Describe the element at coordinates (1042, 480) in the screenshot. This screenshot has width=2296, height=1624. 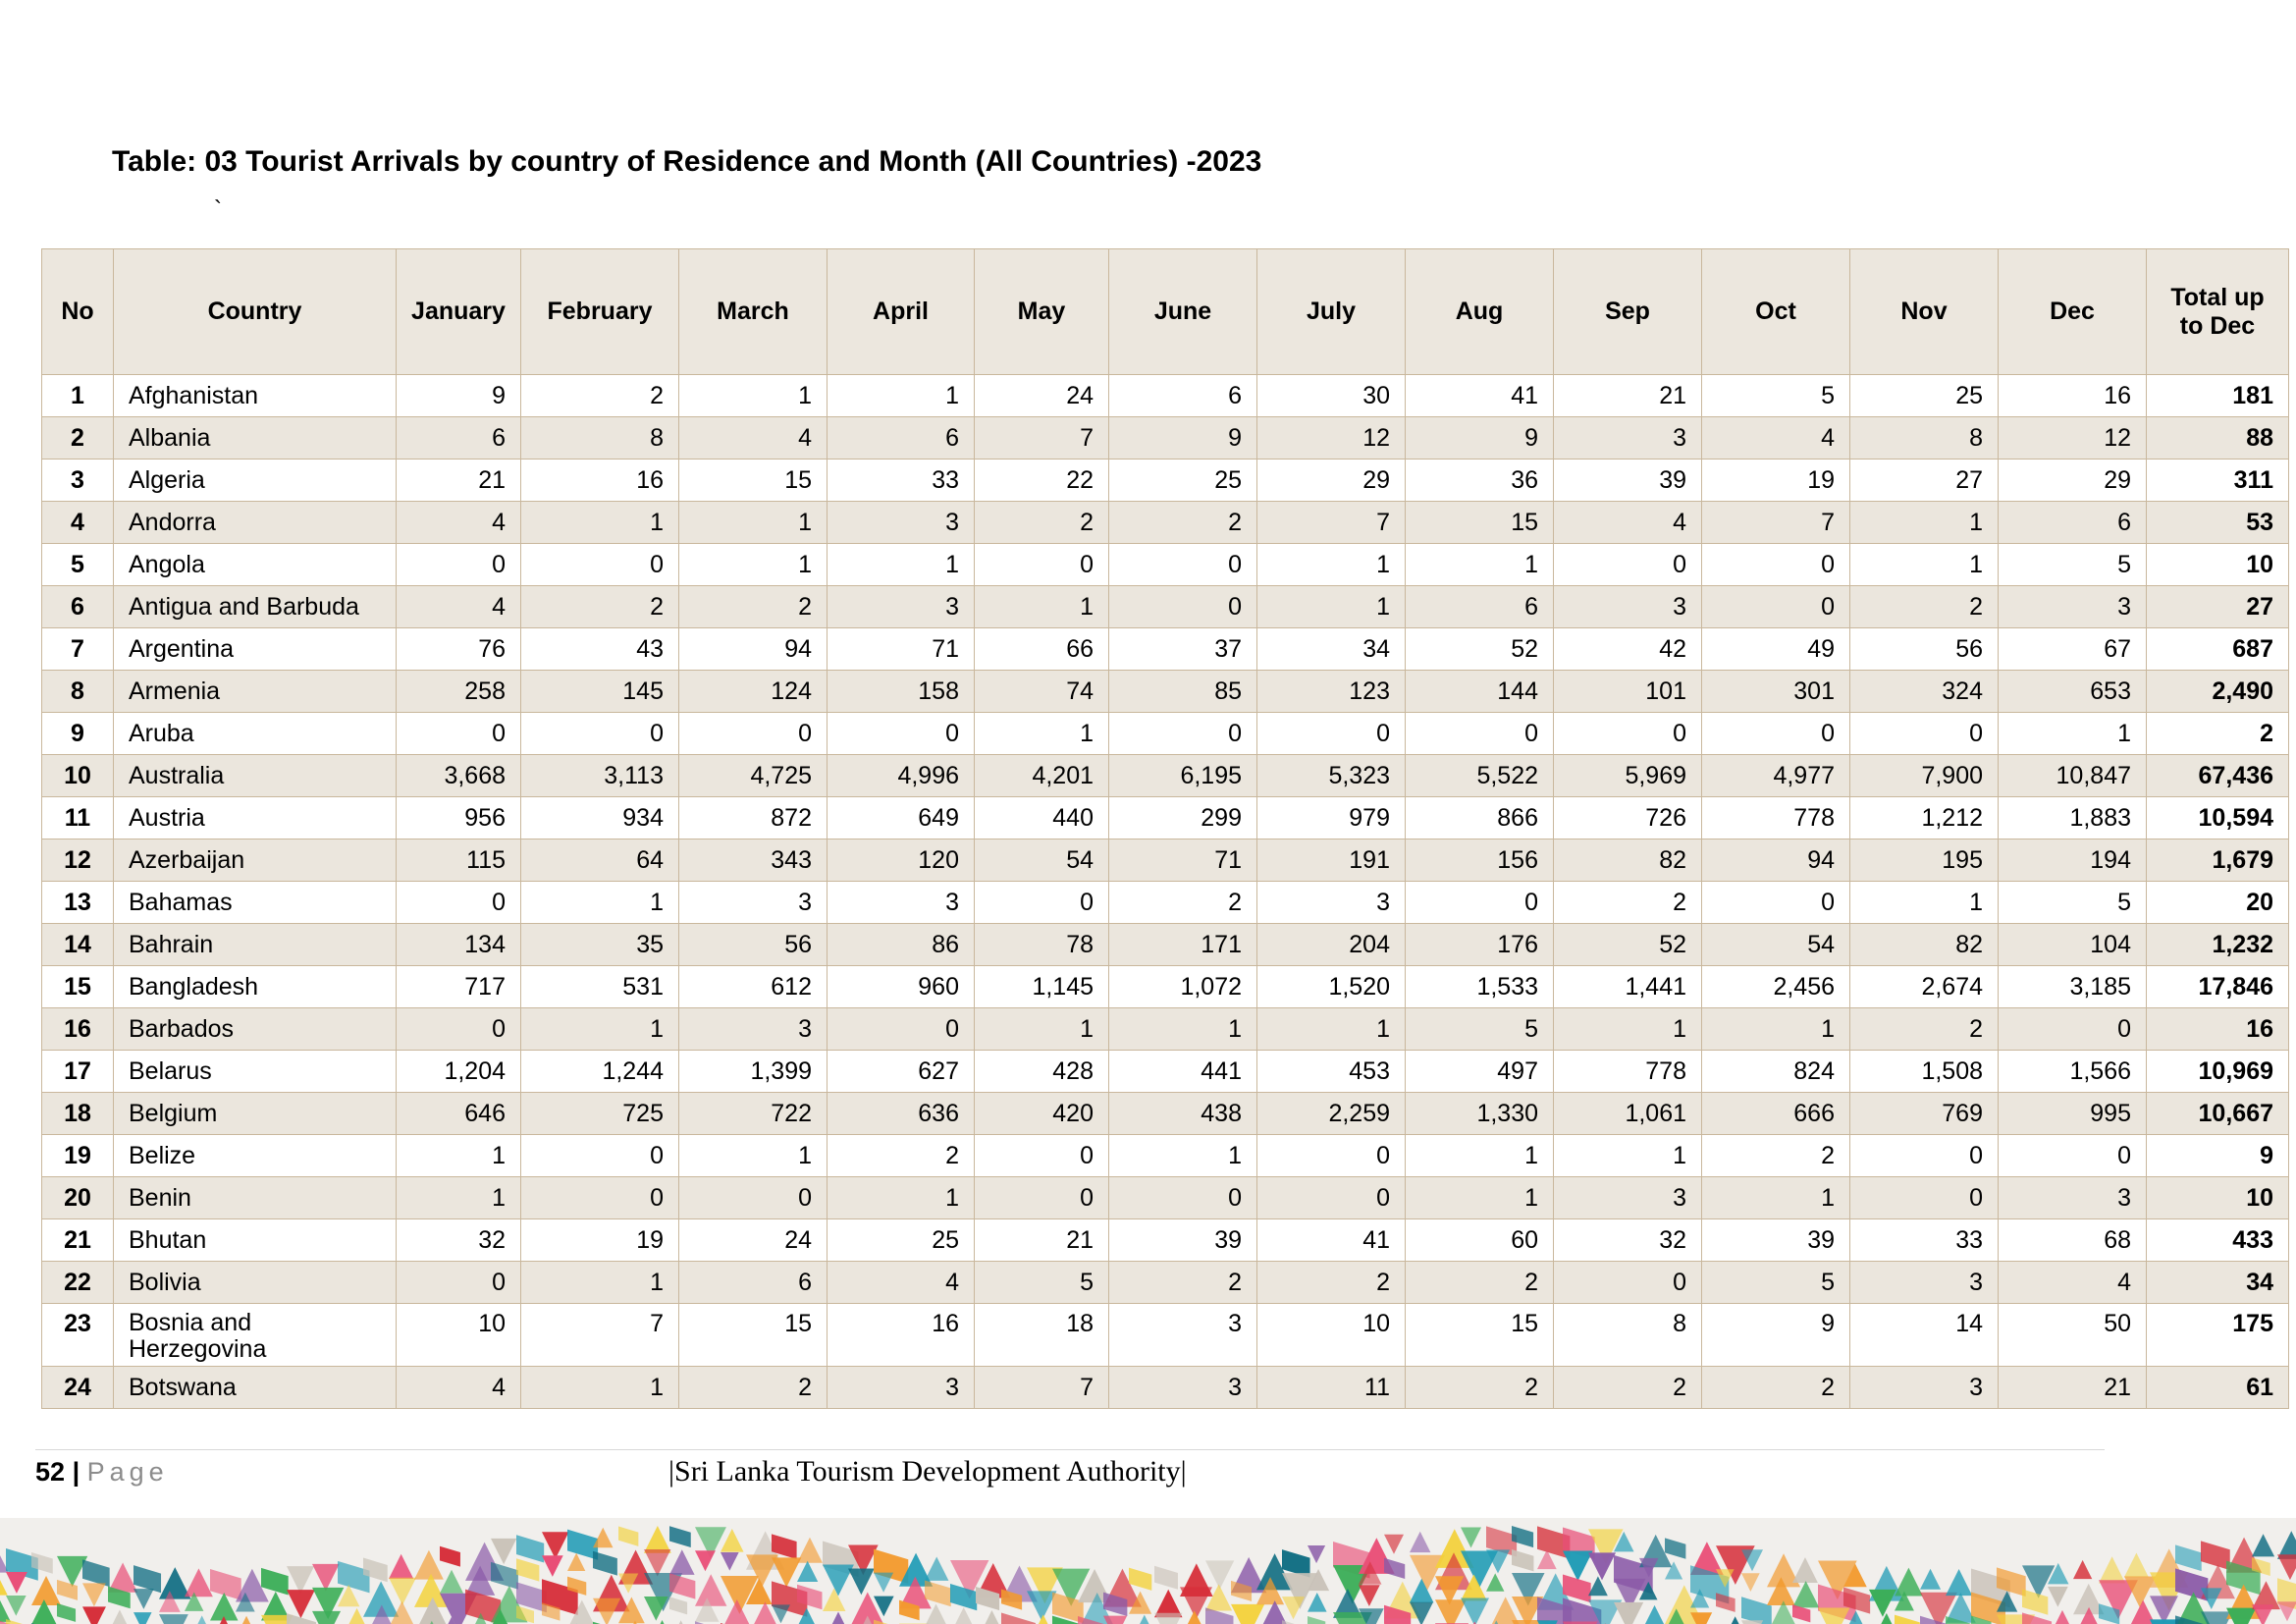
I see `month-value: 22` at that location.